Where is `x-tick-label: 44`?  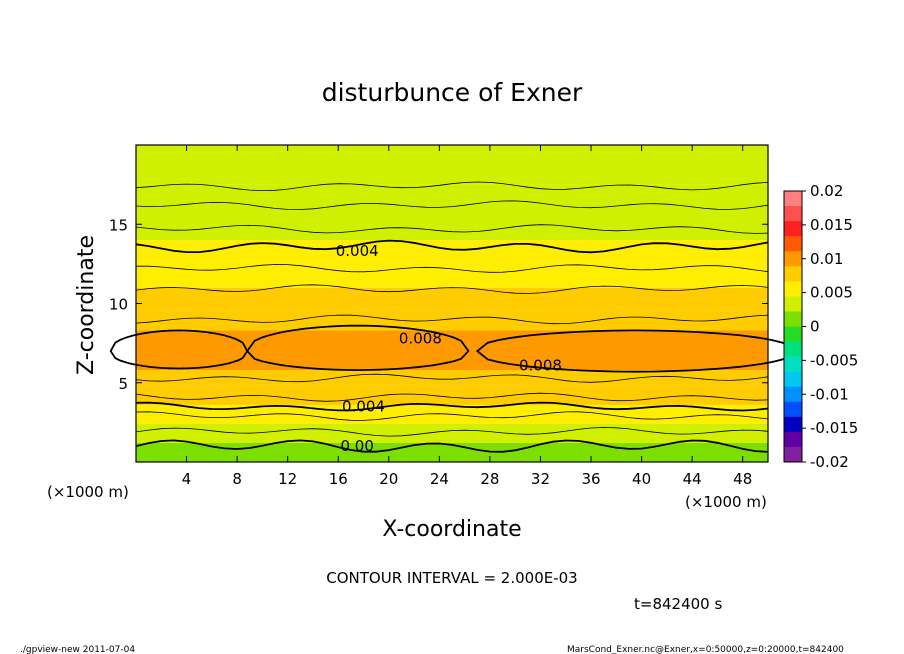
x-tick-label: 44 is located at coordinates (692, 479).